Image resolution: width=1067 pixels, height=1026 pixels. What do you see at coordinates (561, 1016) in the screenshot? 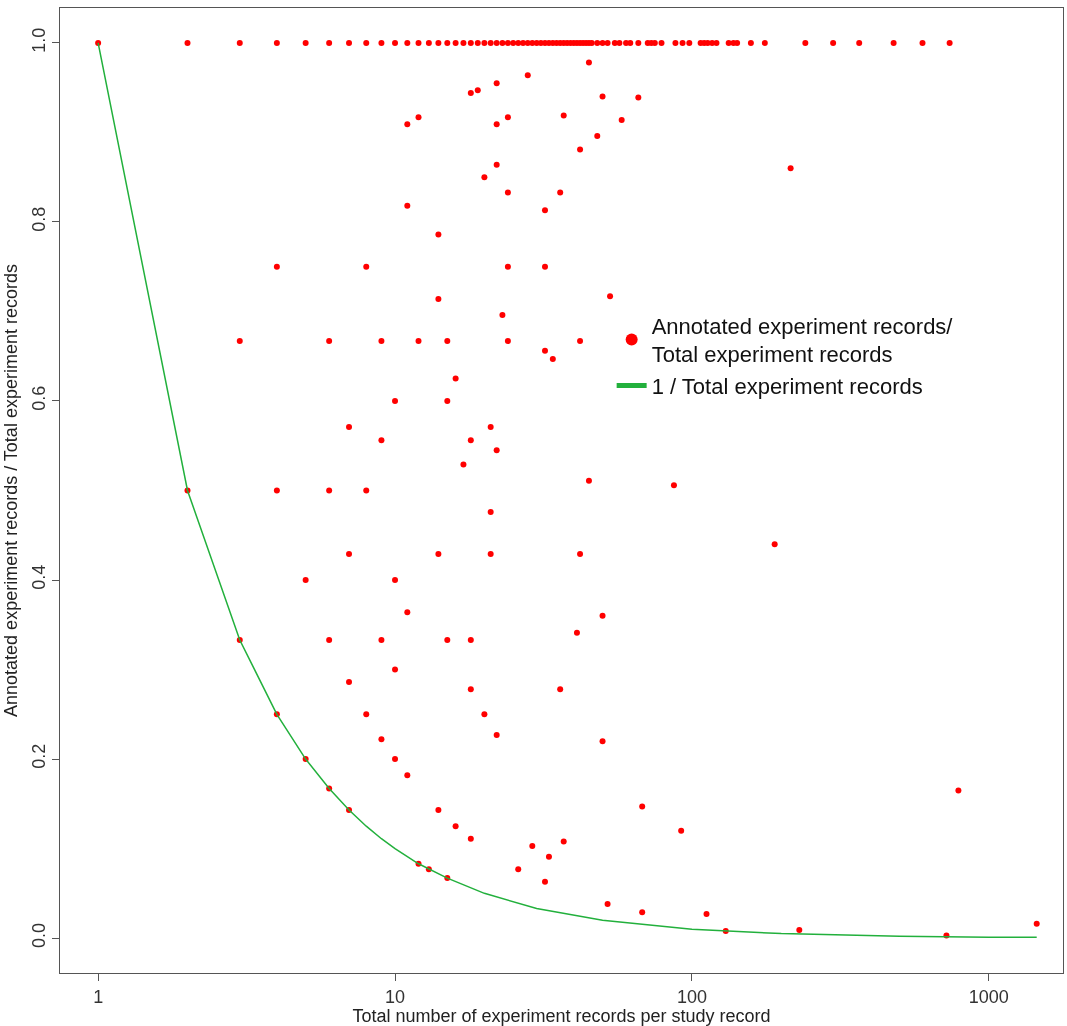
I see `x-axis-title: Total number of experiment records per study record` at bounding box center [561, 1016].